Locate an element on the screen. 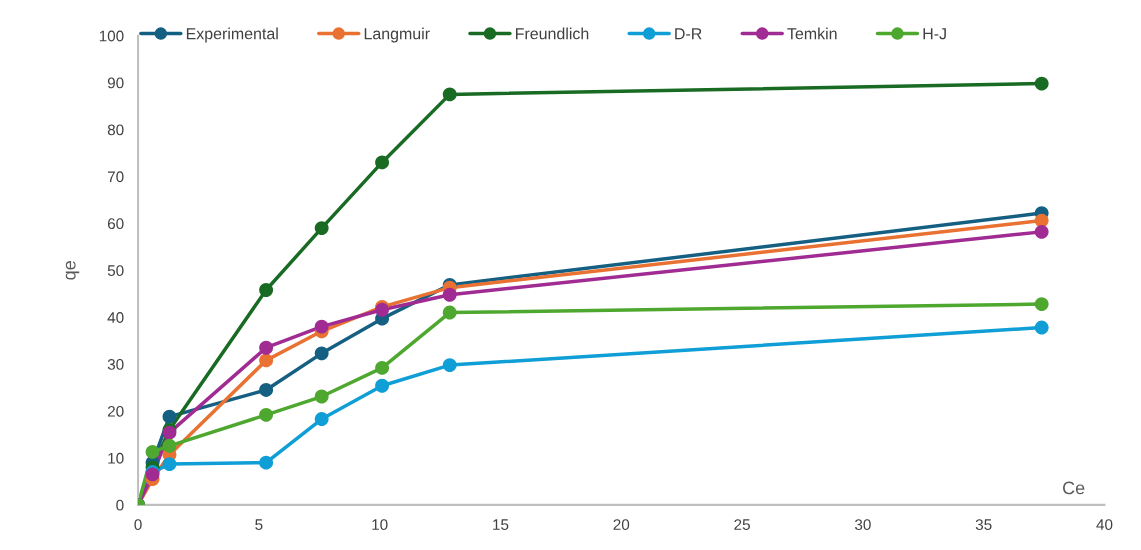 The height and width of the screenshot is (550, 1141). x-tick-label: 20 is located at coordinates (621, 525).